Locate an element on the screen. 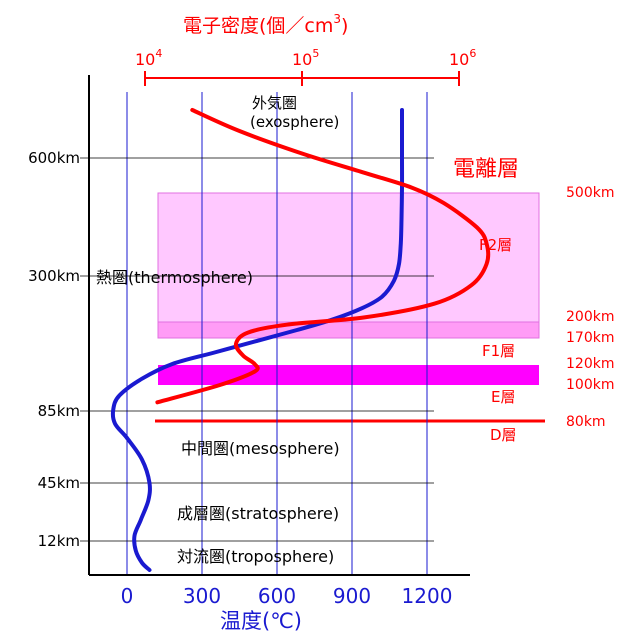 The image size is (628, 634). ionosphere-layer-f1: F1層 is located at coordinates (498, 351).